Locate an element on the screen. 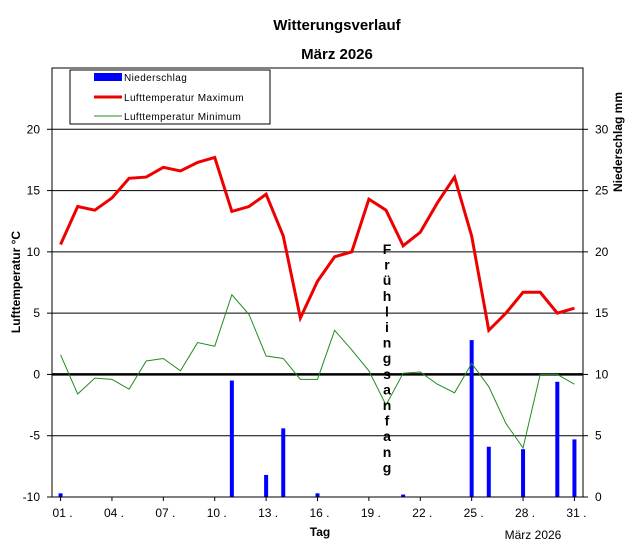 The height and width of the screenshot is (540, 633). x-tick-label: 25 . is located at coordinates (474, 513).